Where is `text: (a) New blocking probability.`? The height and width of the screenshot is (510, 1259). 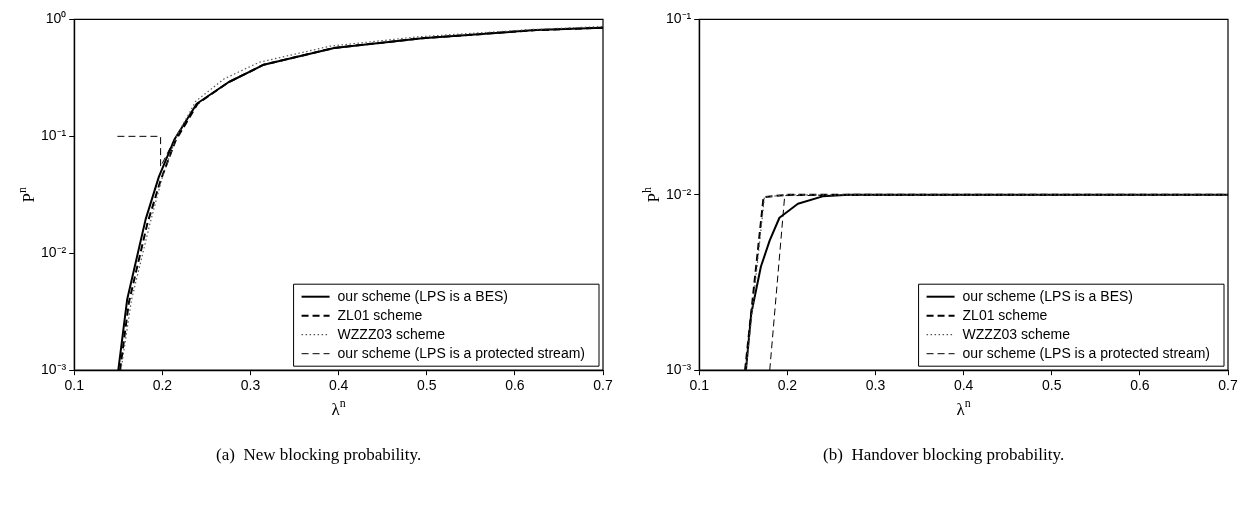
text: (a) New blocking probability. is located at coordinates (319, 454).